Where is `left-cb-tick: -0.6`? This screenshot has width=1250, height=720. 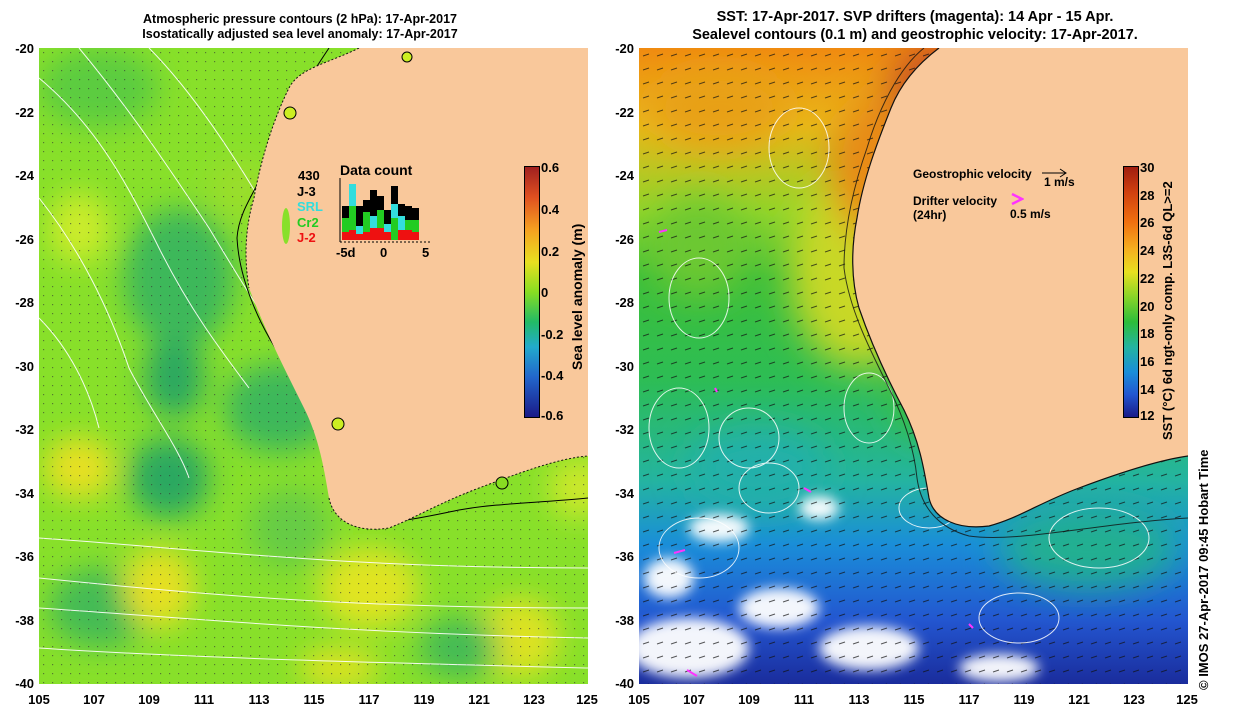
left-cb-tick: -0.6 is located at coordinates (552, 415).